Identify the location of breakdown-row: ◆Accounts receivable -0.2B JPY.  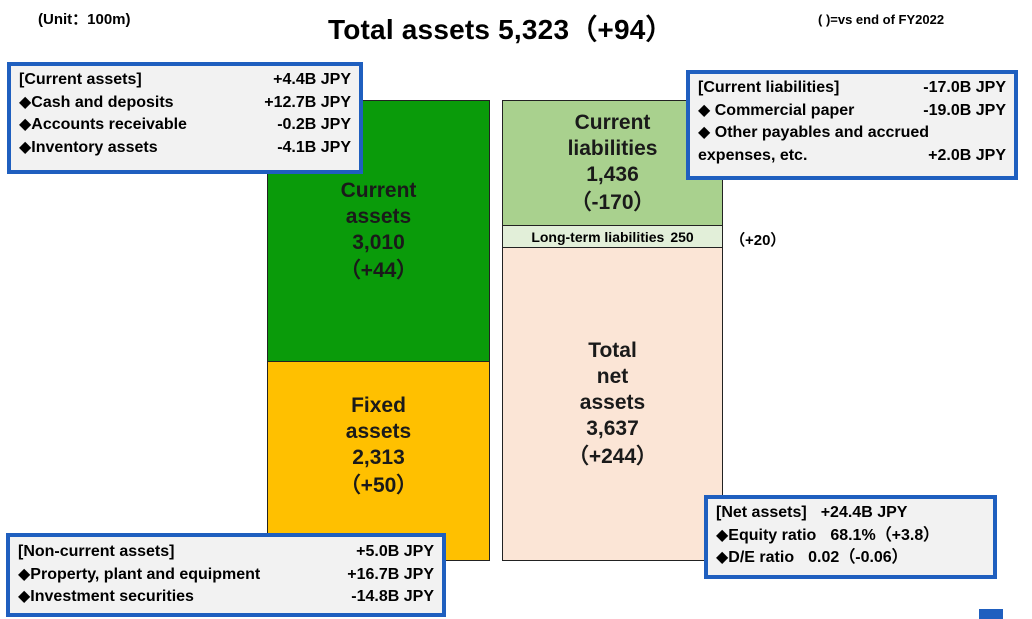
(185, 125).